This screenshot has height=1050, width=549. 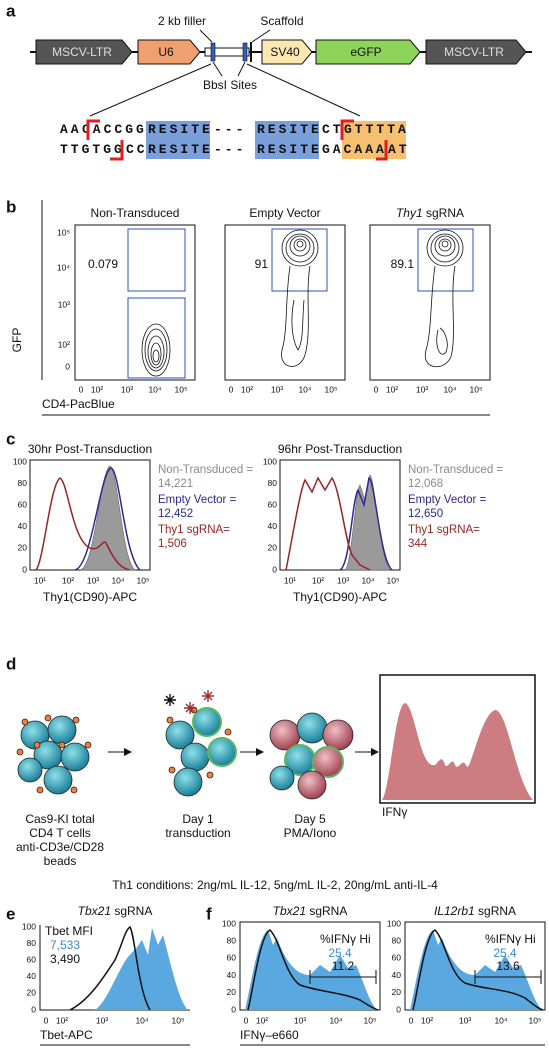 I want to click on gate-value: 0.079, so click(x=103, y=264).